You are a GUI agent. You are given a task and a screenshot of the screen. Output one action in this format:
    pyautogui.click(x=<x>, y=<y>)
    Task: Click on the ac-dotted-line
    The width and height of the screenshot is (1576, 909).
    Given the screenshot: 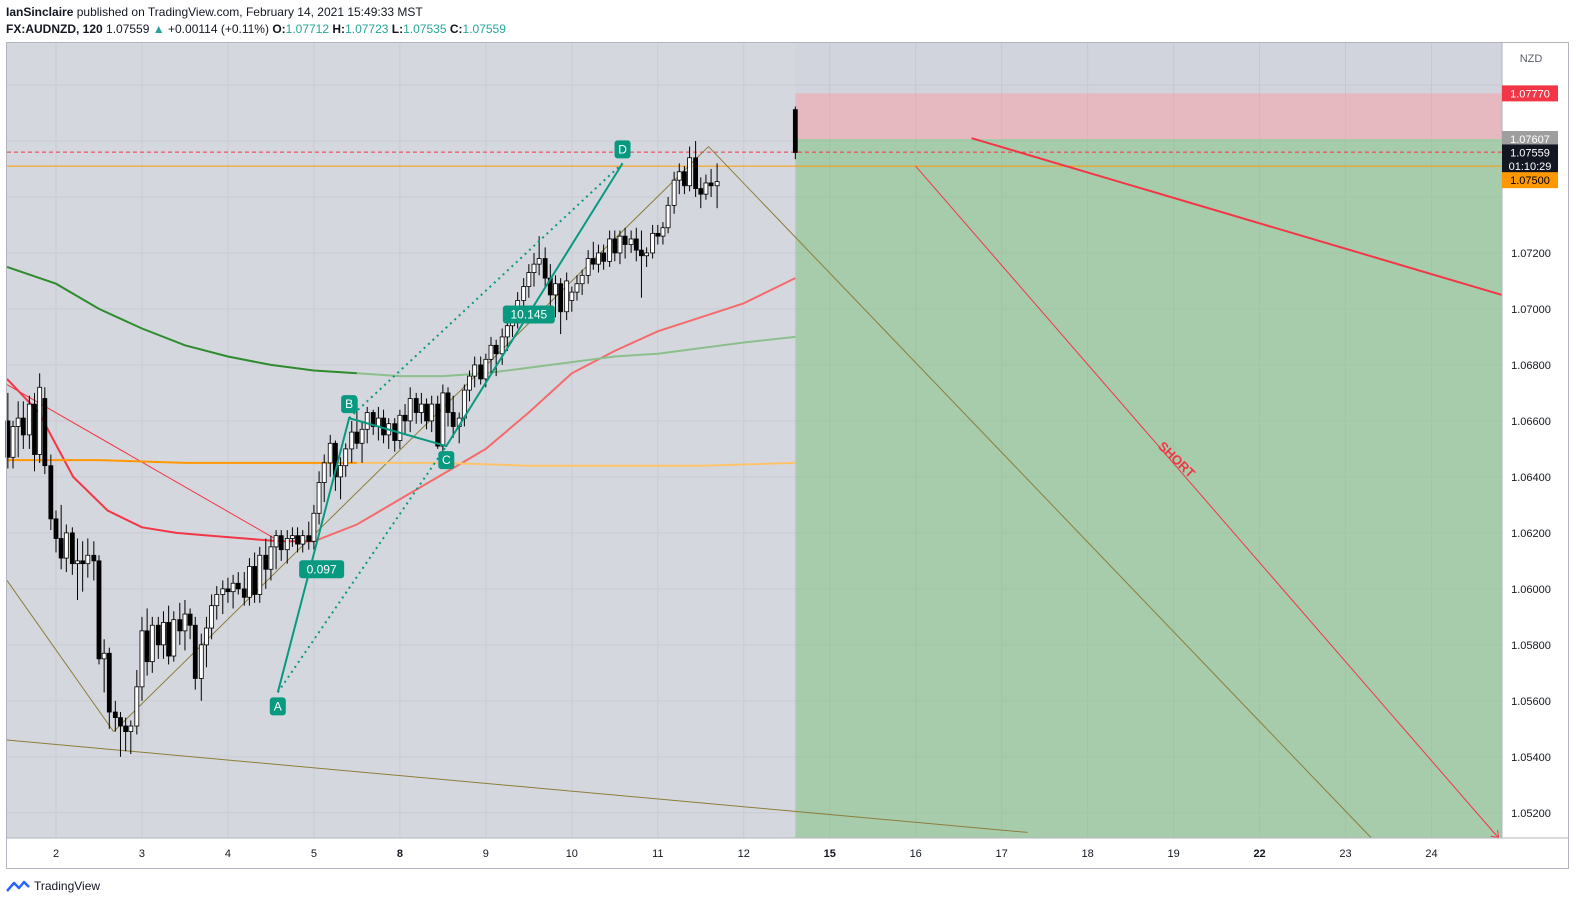 What is the action you would take?
    pyautogui.click(x=362, y=569)
    